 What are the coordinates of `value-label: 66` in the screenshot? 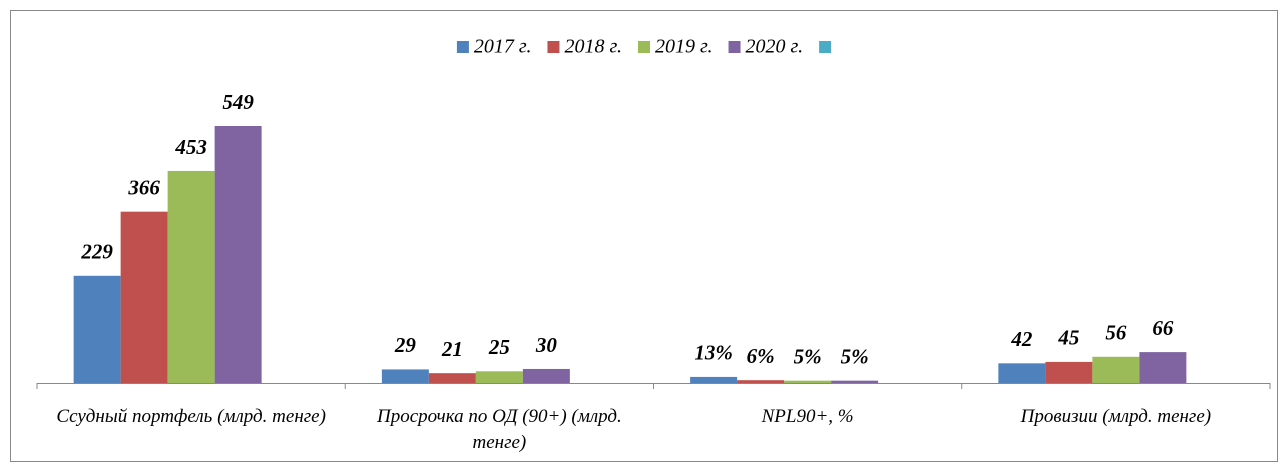 It's located at (1163, 328).